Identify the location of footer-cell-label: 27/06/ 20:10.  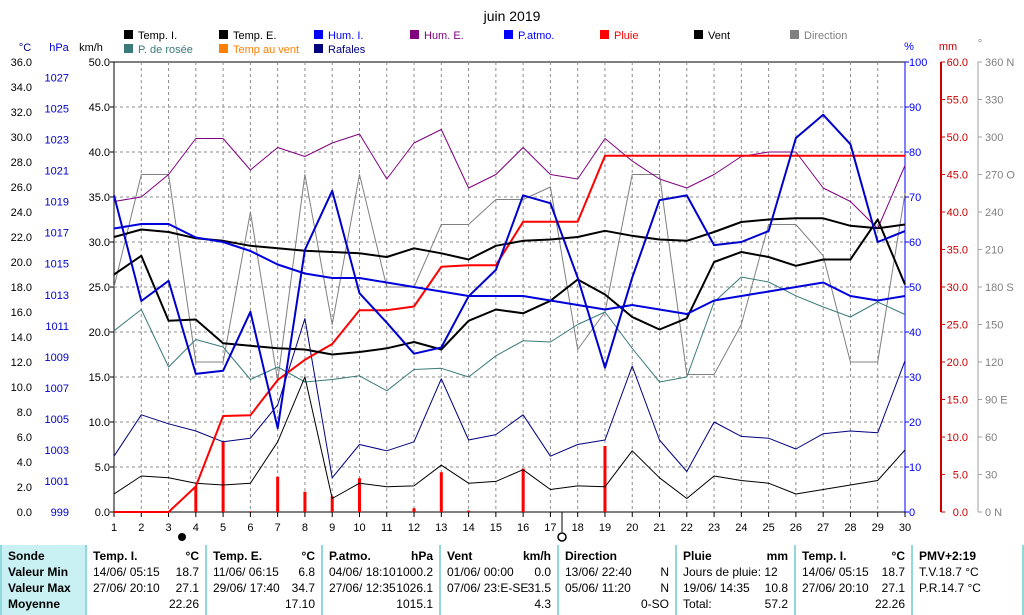
(126, 588).